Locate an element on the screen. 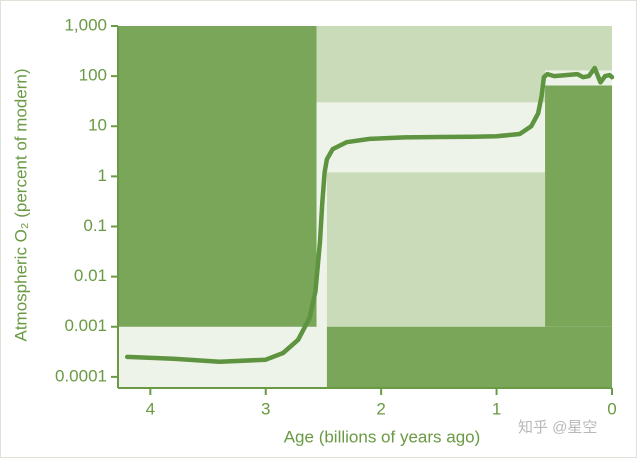 The image size is (637, 463). y-tick-label: 100 is located at coordinates (93, 75).